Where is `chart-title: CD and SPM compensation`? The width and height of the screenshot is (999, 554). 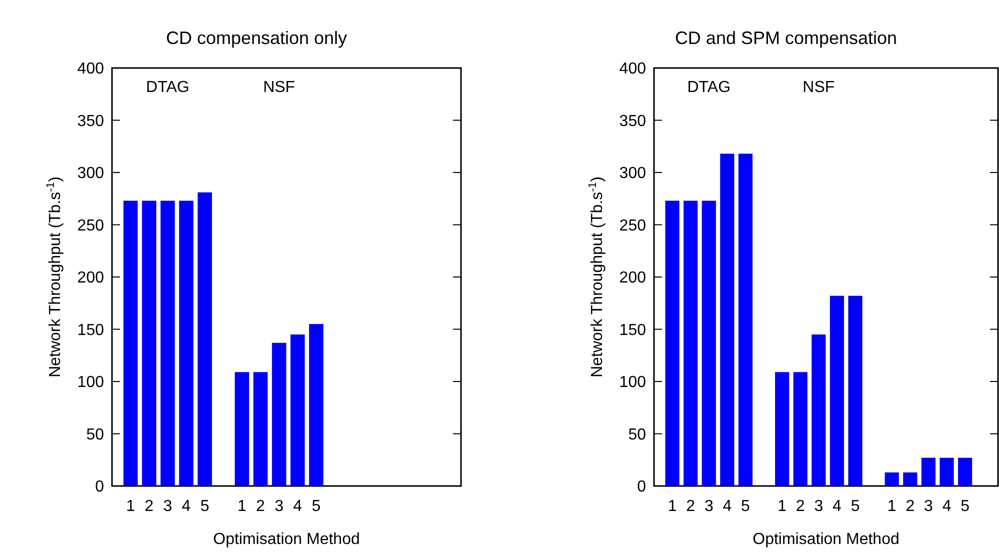
chart-title: CD and SPM compensation is located at coordinates (786, 38).